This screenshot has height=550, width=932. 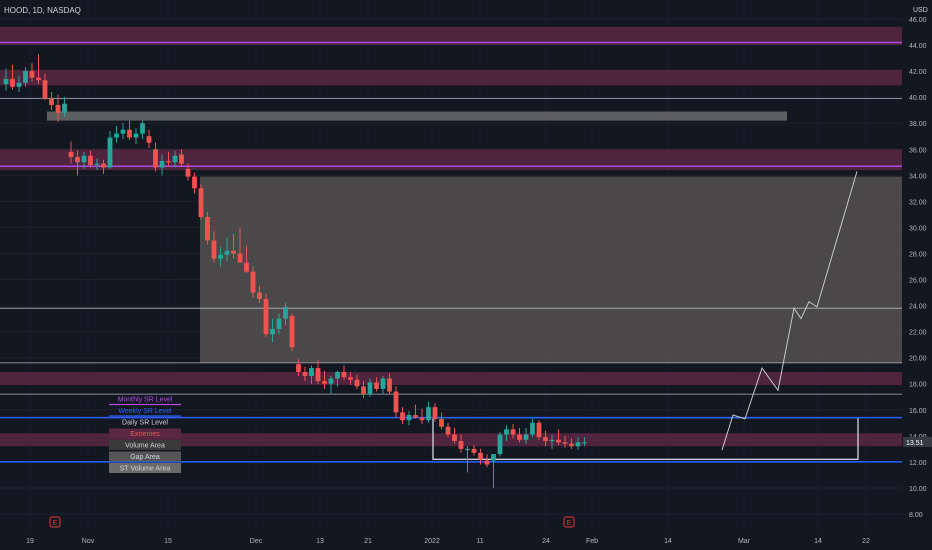 What do you see at coordinates (448, 530) in the screenshot?
I see `time-axis: 19 Nov 15 Dec 13 21 2022 11 24 Feb 14 Mar 14 22 E E` at bounding box center [448, 530].